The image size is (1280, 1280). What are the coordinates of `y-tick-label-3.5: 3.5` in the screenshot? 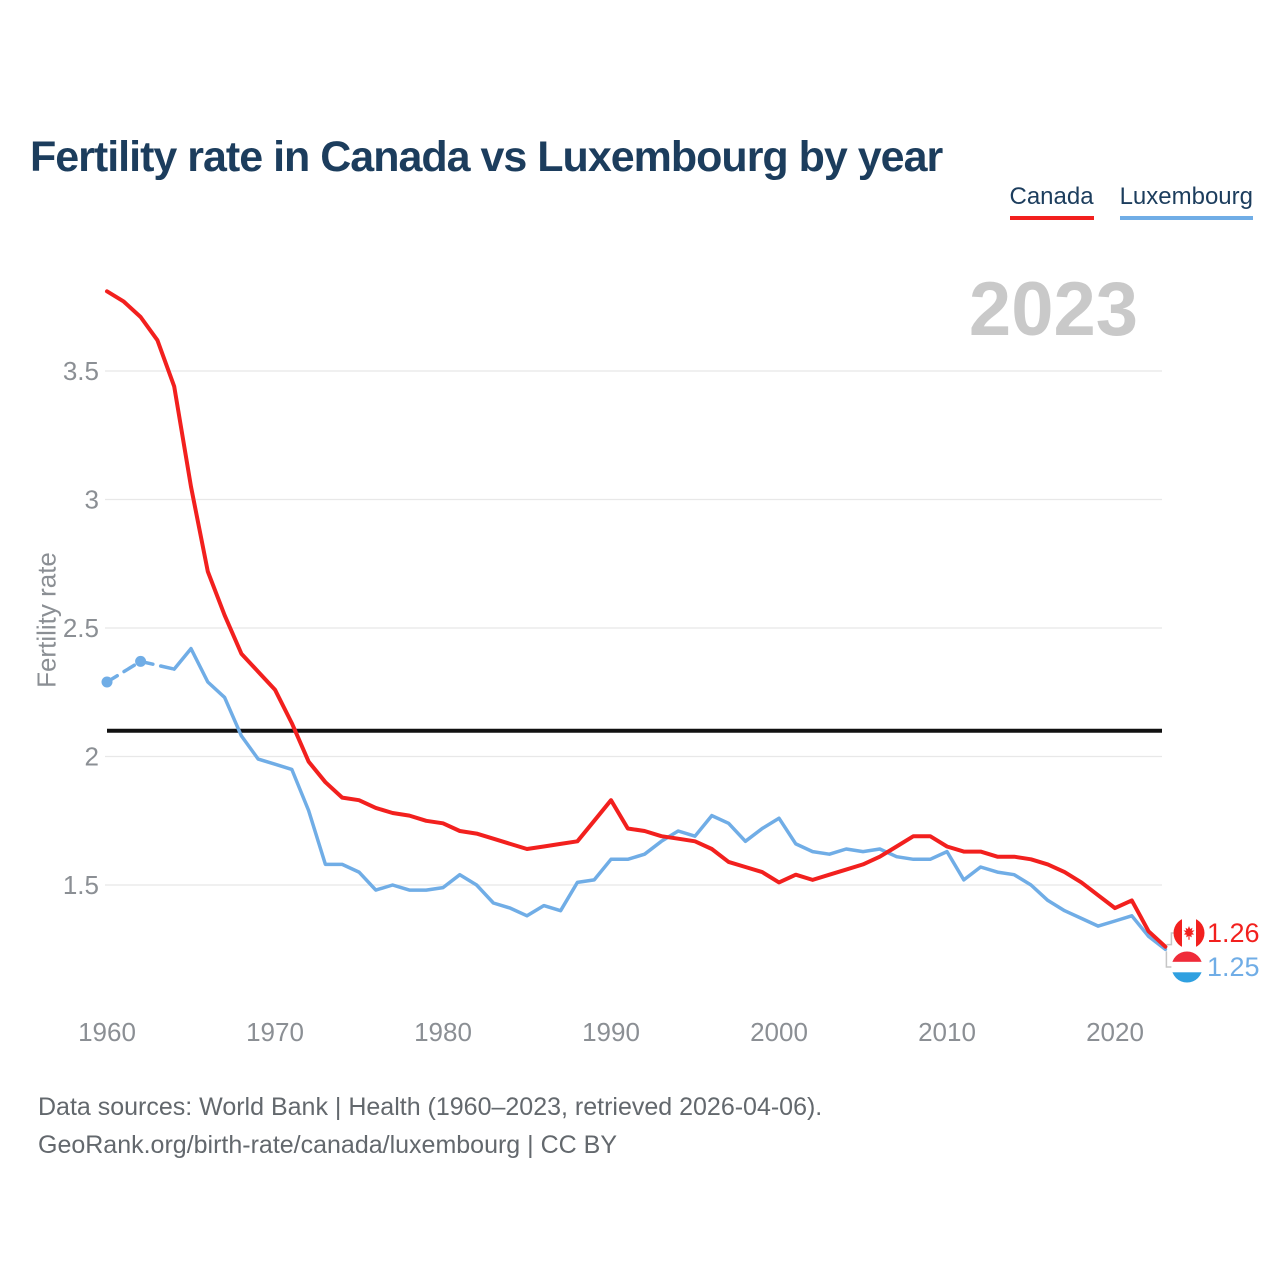 It's located at (81, 371).